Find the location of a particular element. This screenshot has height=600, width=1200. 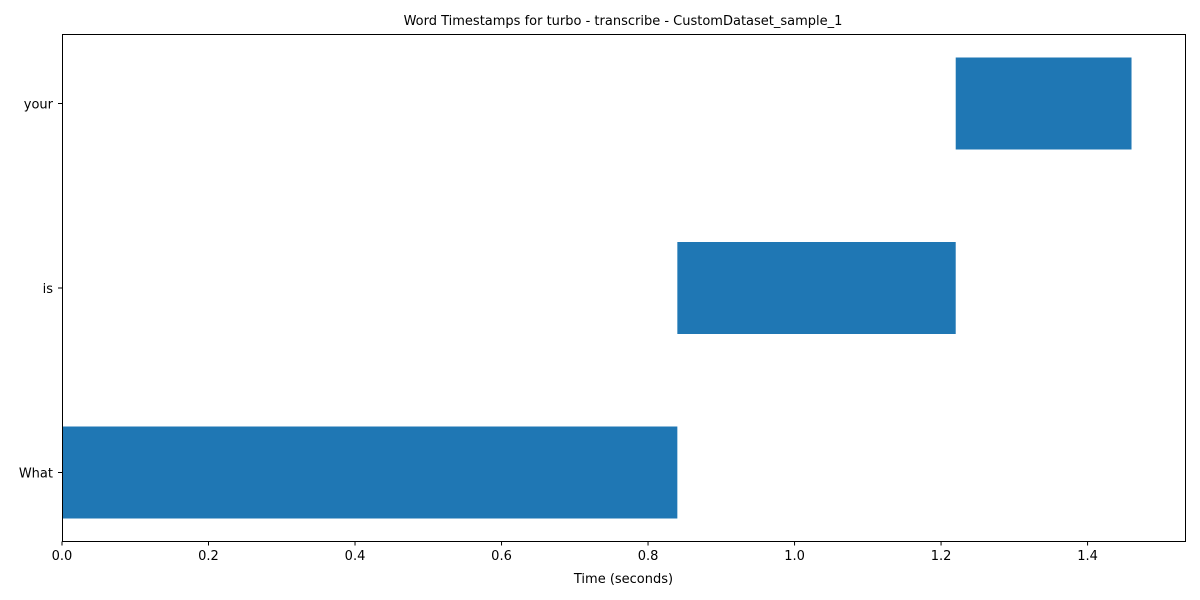

y-axis-ticks: What is your is located at coordinates (40, 290).